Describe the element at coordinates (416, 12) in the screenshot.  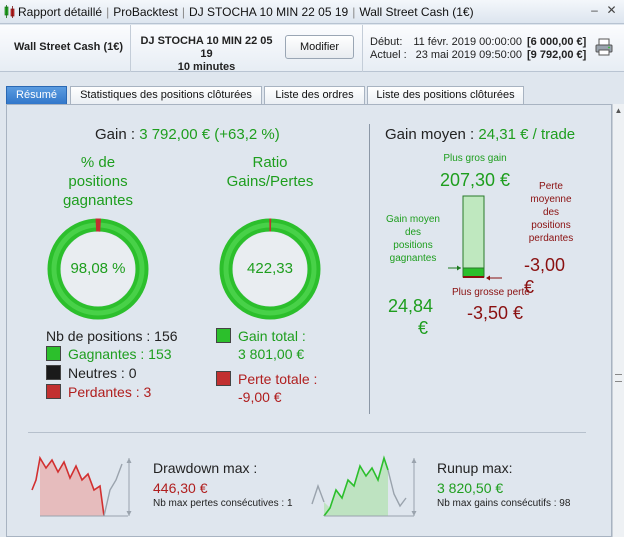
I see `crumb-instrument: Wall Street Cash (1€)` at that location.